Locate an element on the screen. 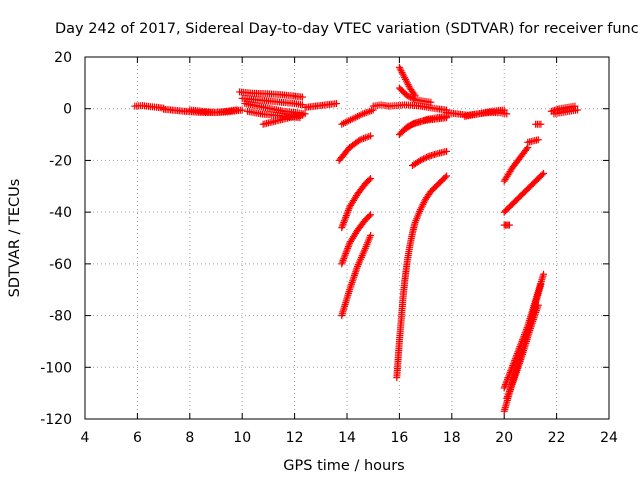 This screenshot has width=640, height=480. x-tick-label: 18 is located at coordinates (452, 438).